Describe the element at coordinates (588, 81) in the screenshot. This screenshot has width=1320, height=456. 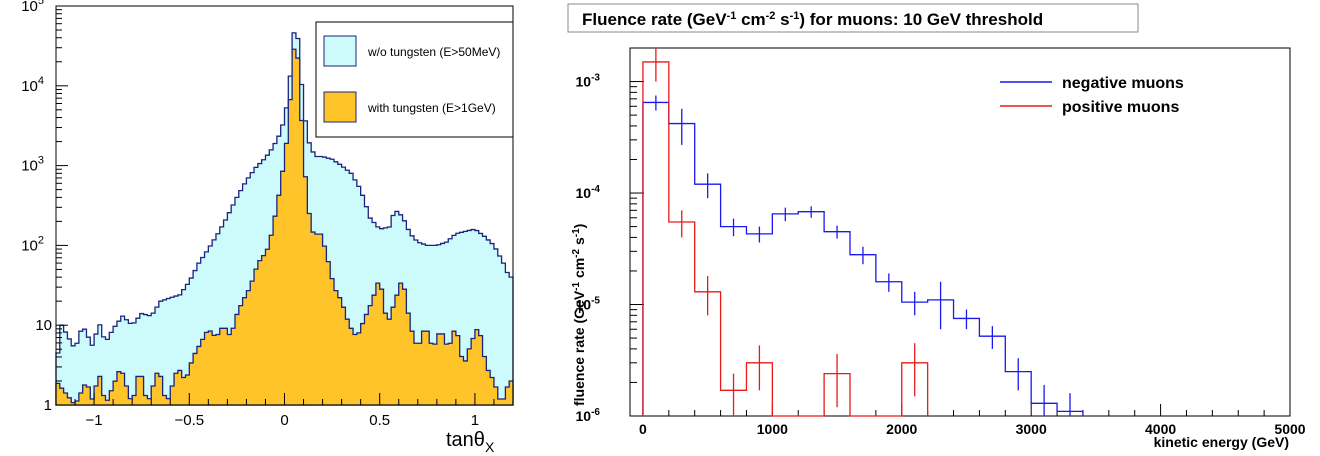
I see `right-y-tick-label: 10⁻³` at that location.